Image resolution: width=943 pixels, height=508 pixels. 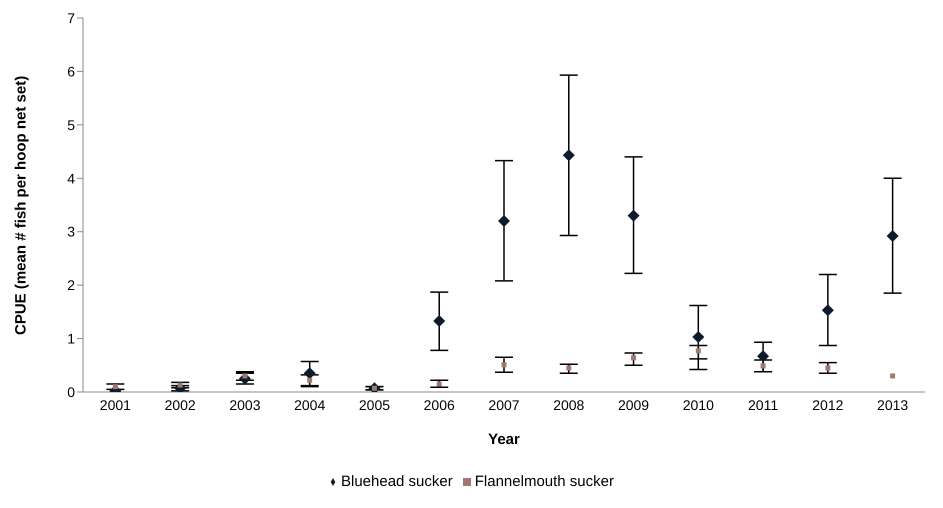 I want to click on x-tick-label: 2005, so click(x=374, y=404).